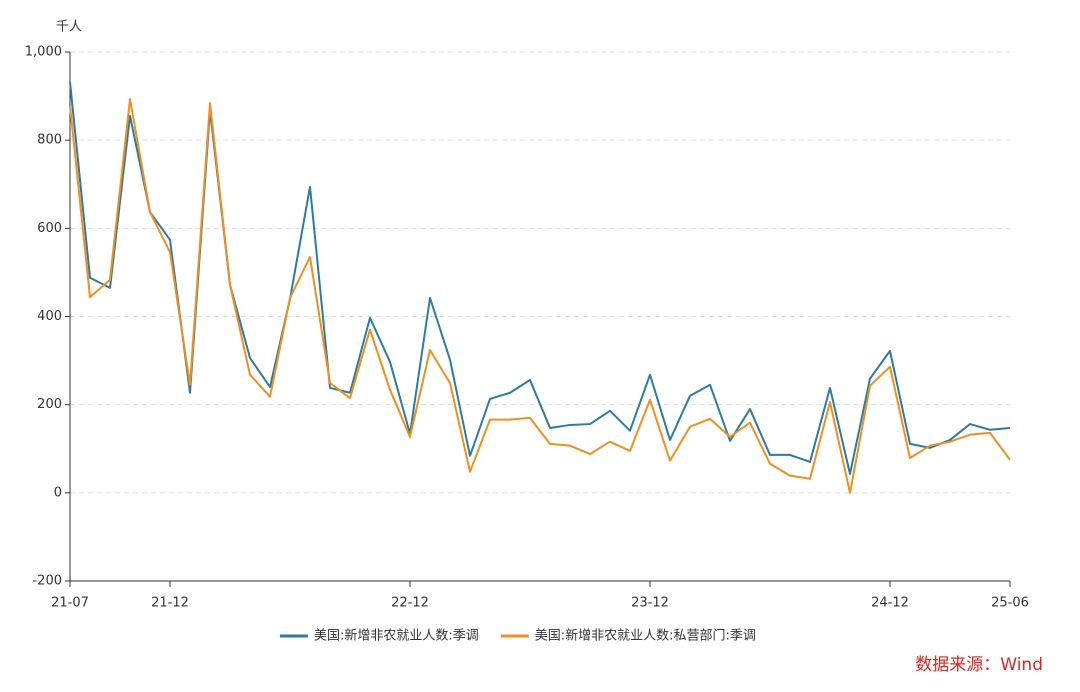  Describe the element at coordinates (1010, 603) in the screenshot. I see `x-tick-label: 25-06` at that location.